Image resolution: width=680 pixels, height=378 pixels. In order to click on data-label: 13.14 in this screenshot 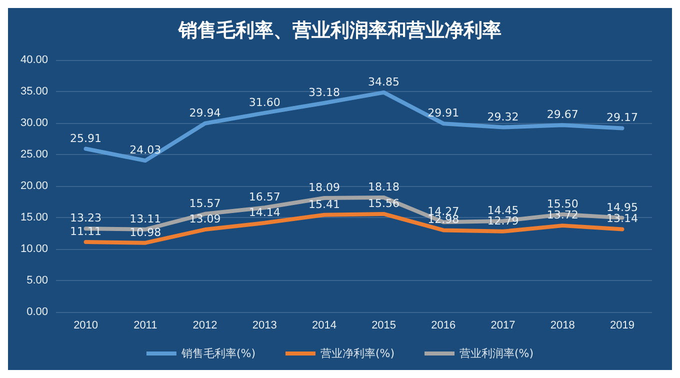, I will do `click(622, 219)`.